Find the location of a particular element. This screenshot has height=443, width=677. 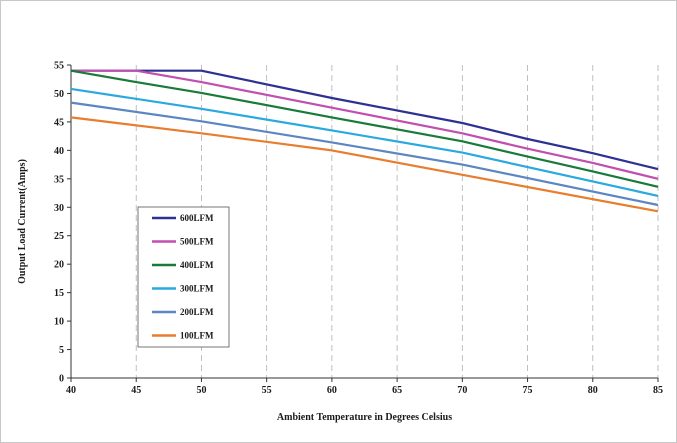

y-tick-label: 5 is located at coordinates (61, 350).